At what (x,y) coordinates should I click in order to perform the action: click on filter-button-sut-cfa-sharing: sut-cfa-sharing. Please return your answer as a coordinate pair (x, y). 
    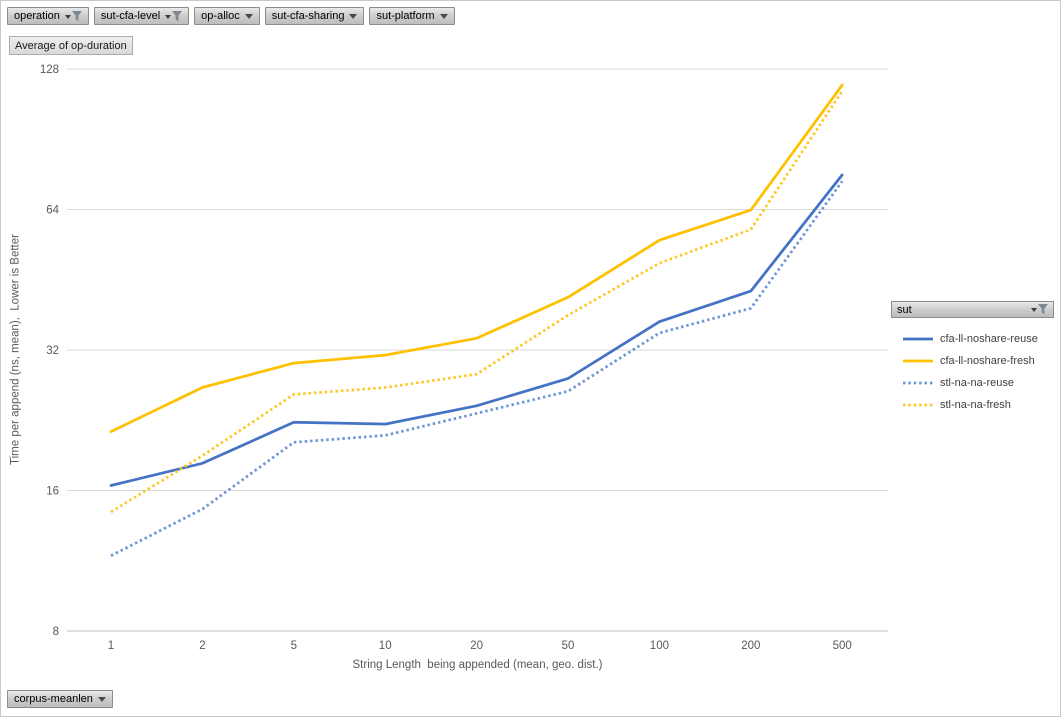
    Looking at the image, I should click on (314, 16).